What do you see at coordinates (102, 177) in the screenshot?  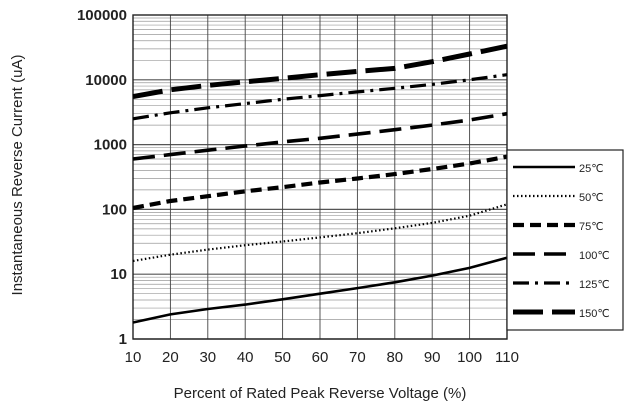 I see `y-tick-labels: 1 10 100 1000 10000 100000` at bounding box center [102, 177].